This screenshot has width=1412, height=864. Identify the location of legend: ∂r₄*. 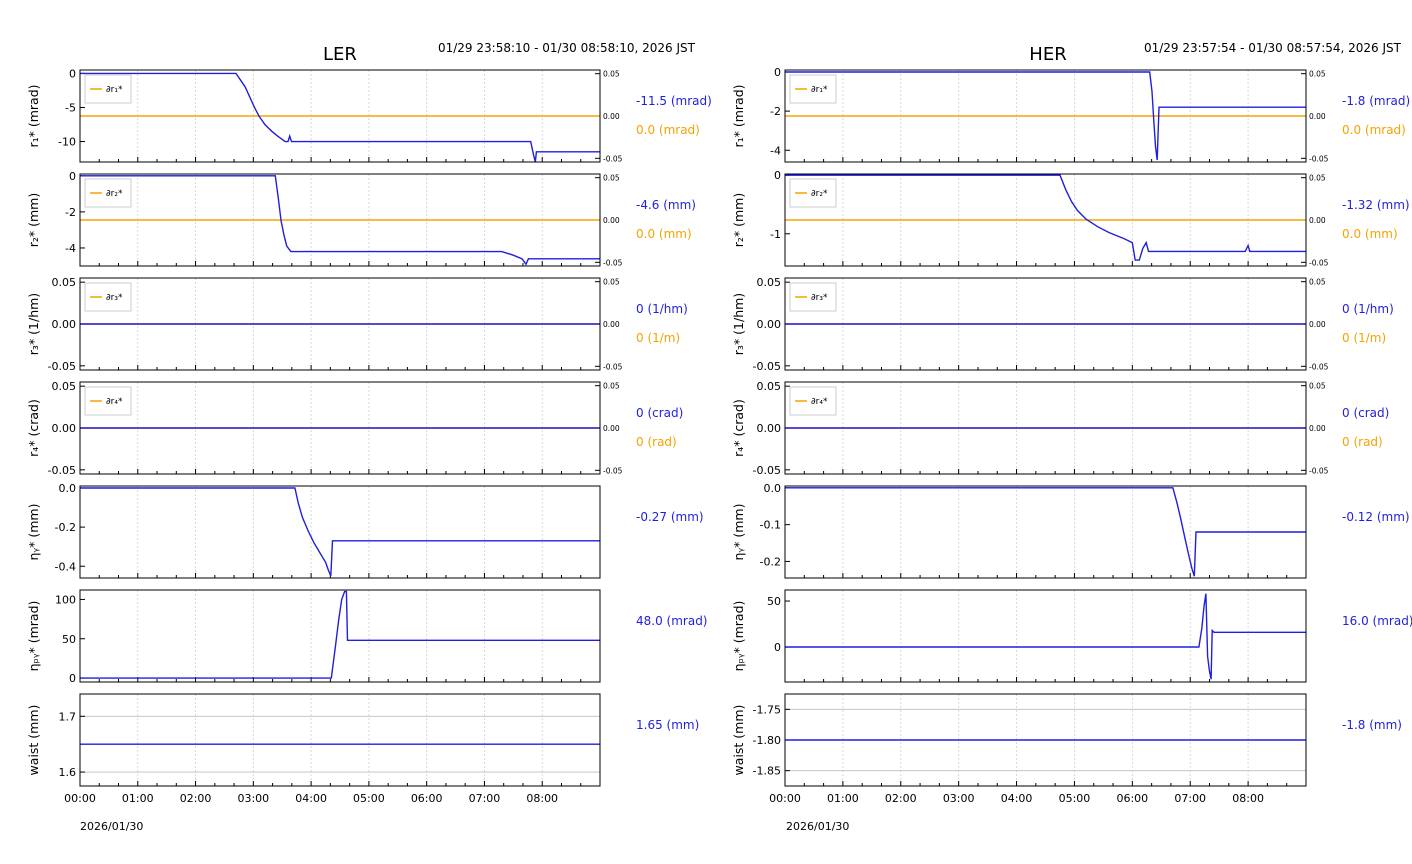
(813, 401).